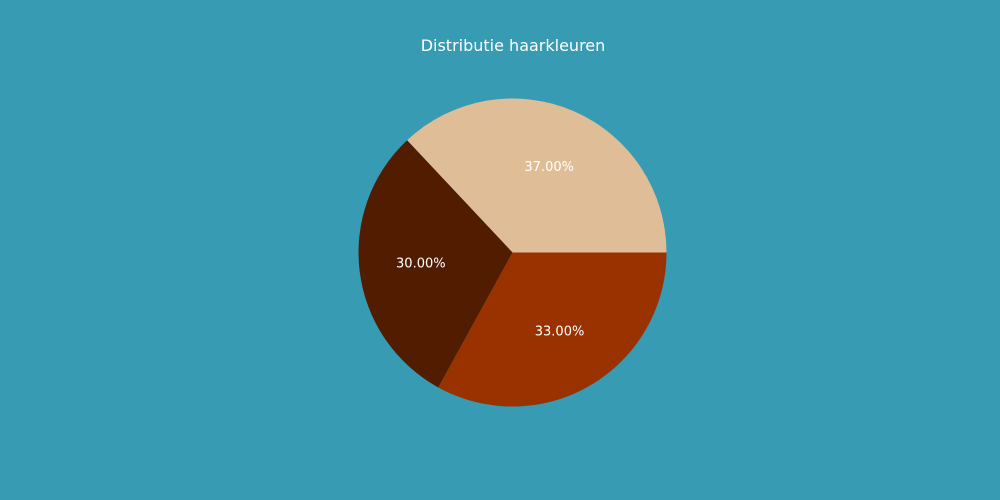 The image size is (1000, 500). I want to click on slice-percent-label-1: 37.00%, so click(549, 167).